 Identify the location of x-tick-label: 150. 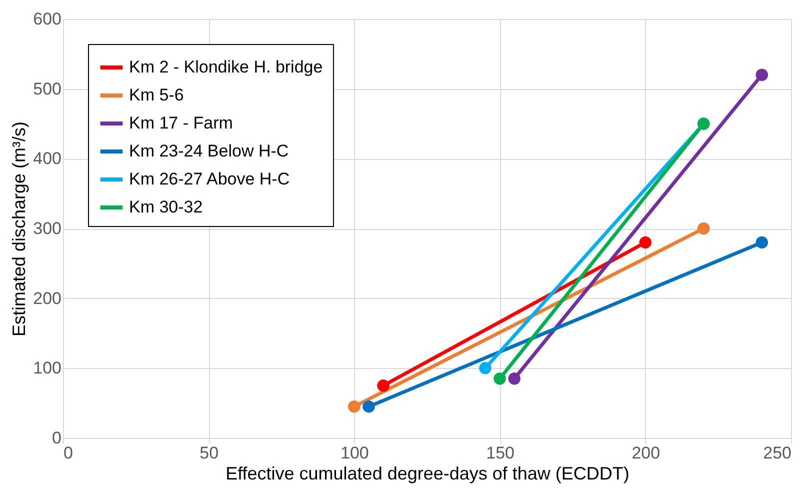
(500, 453).